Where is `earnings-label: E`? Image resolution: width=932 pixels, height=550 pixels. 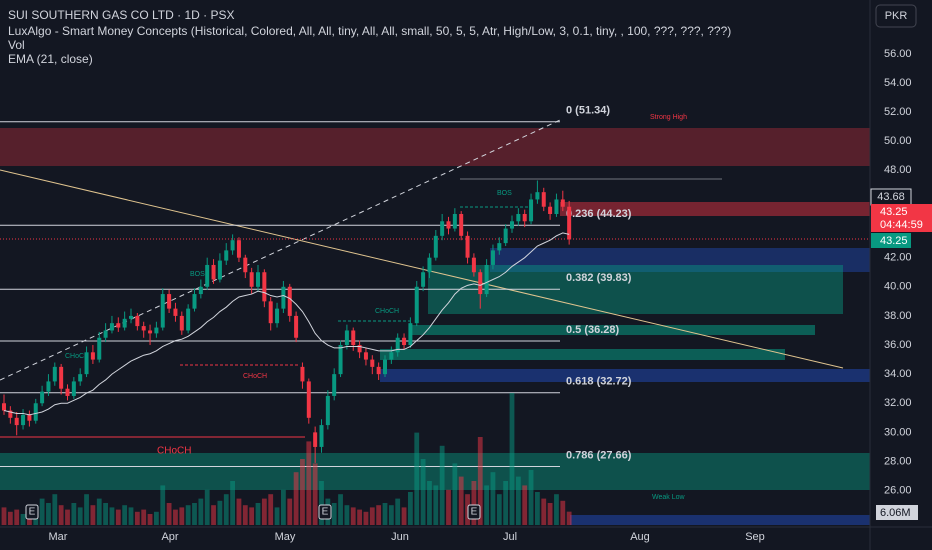 earnings-label: E is located at coordinates (474, 512).